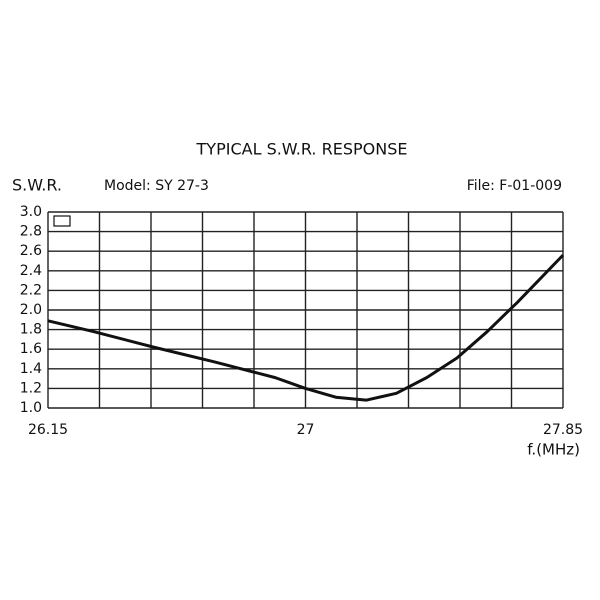 The height and width of the screenshot is (600, 600). What do you see at coordinates (37, 185) in the screenshot?
I see `y-axis-label: S.W.R.` at bounding box center [37, 185].